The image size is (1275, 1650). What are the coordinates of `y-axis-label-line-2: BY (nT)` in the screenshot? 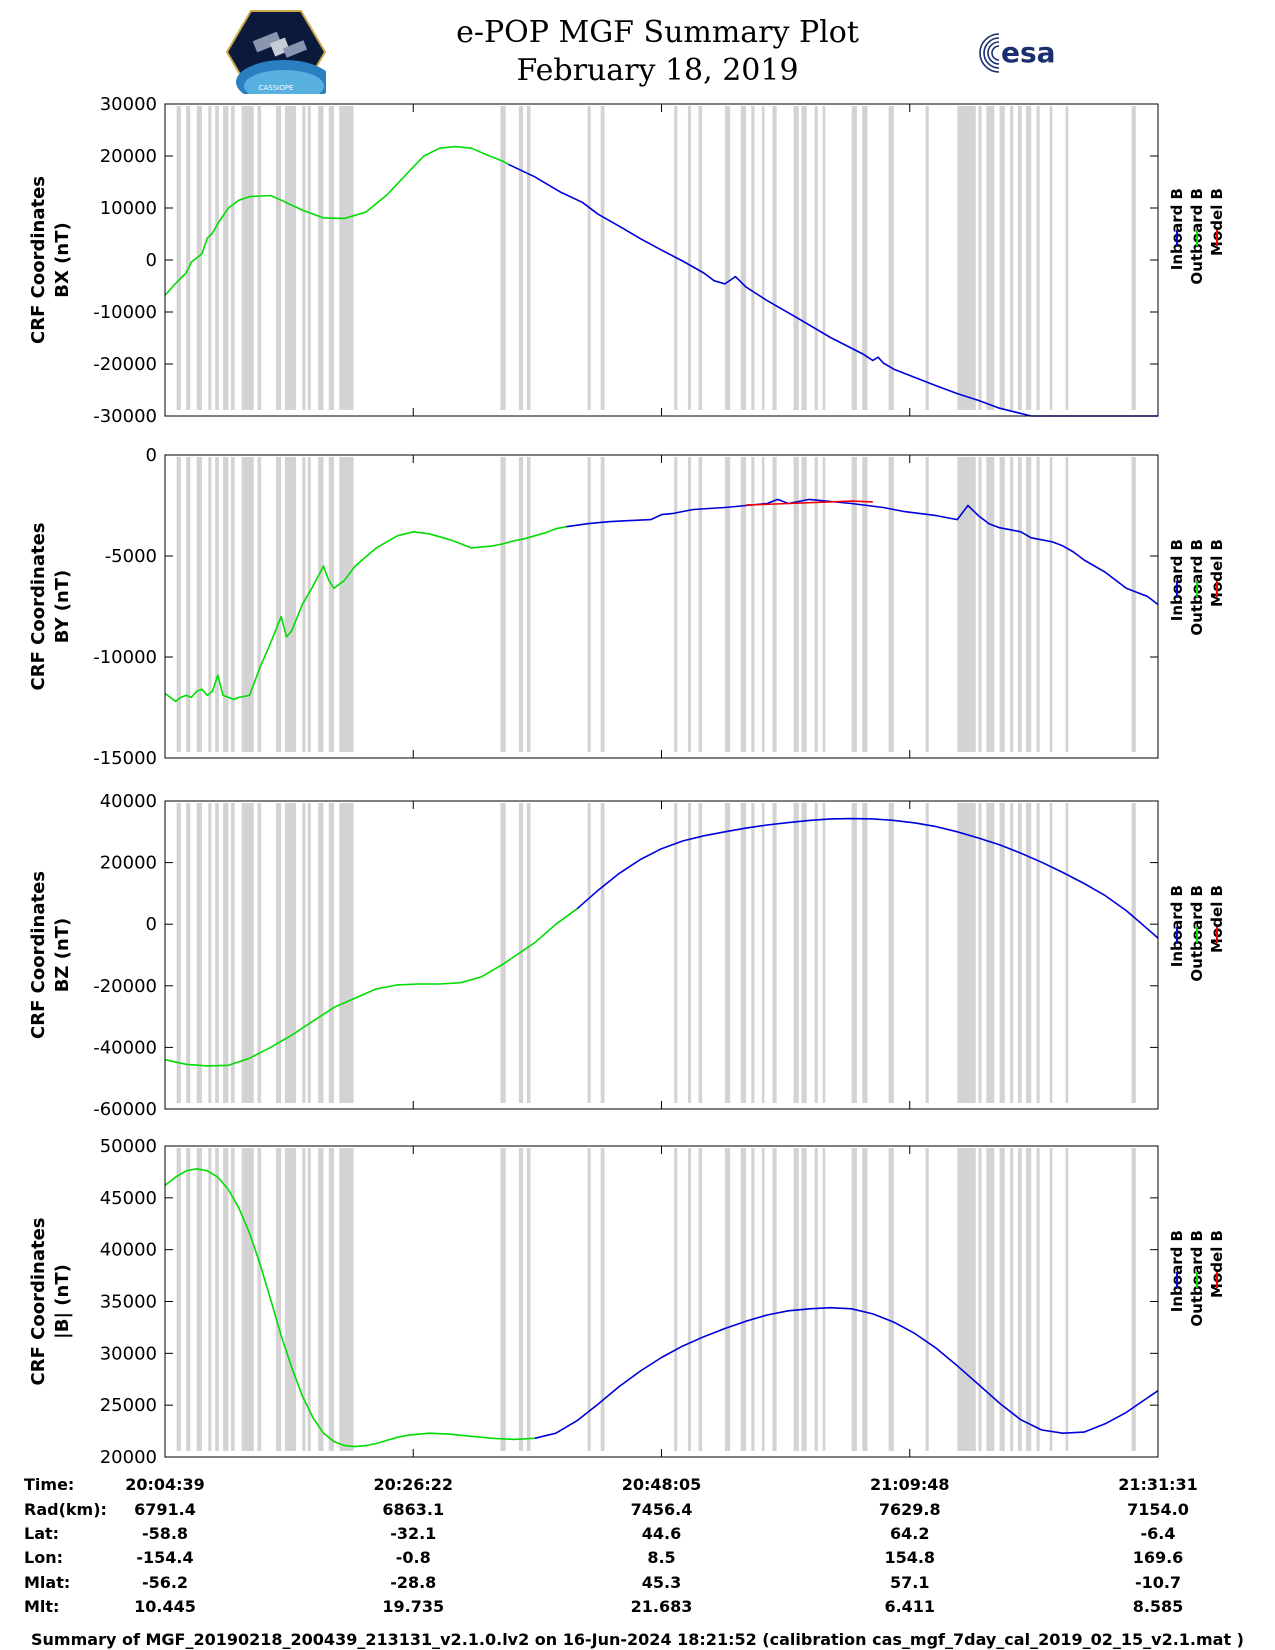 It's located at (62, 607).